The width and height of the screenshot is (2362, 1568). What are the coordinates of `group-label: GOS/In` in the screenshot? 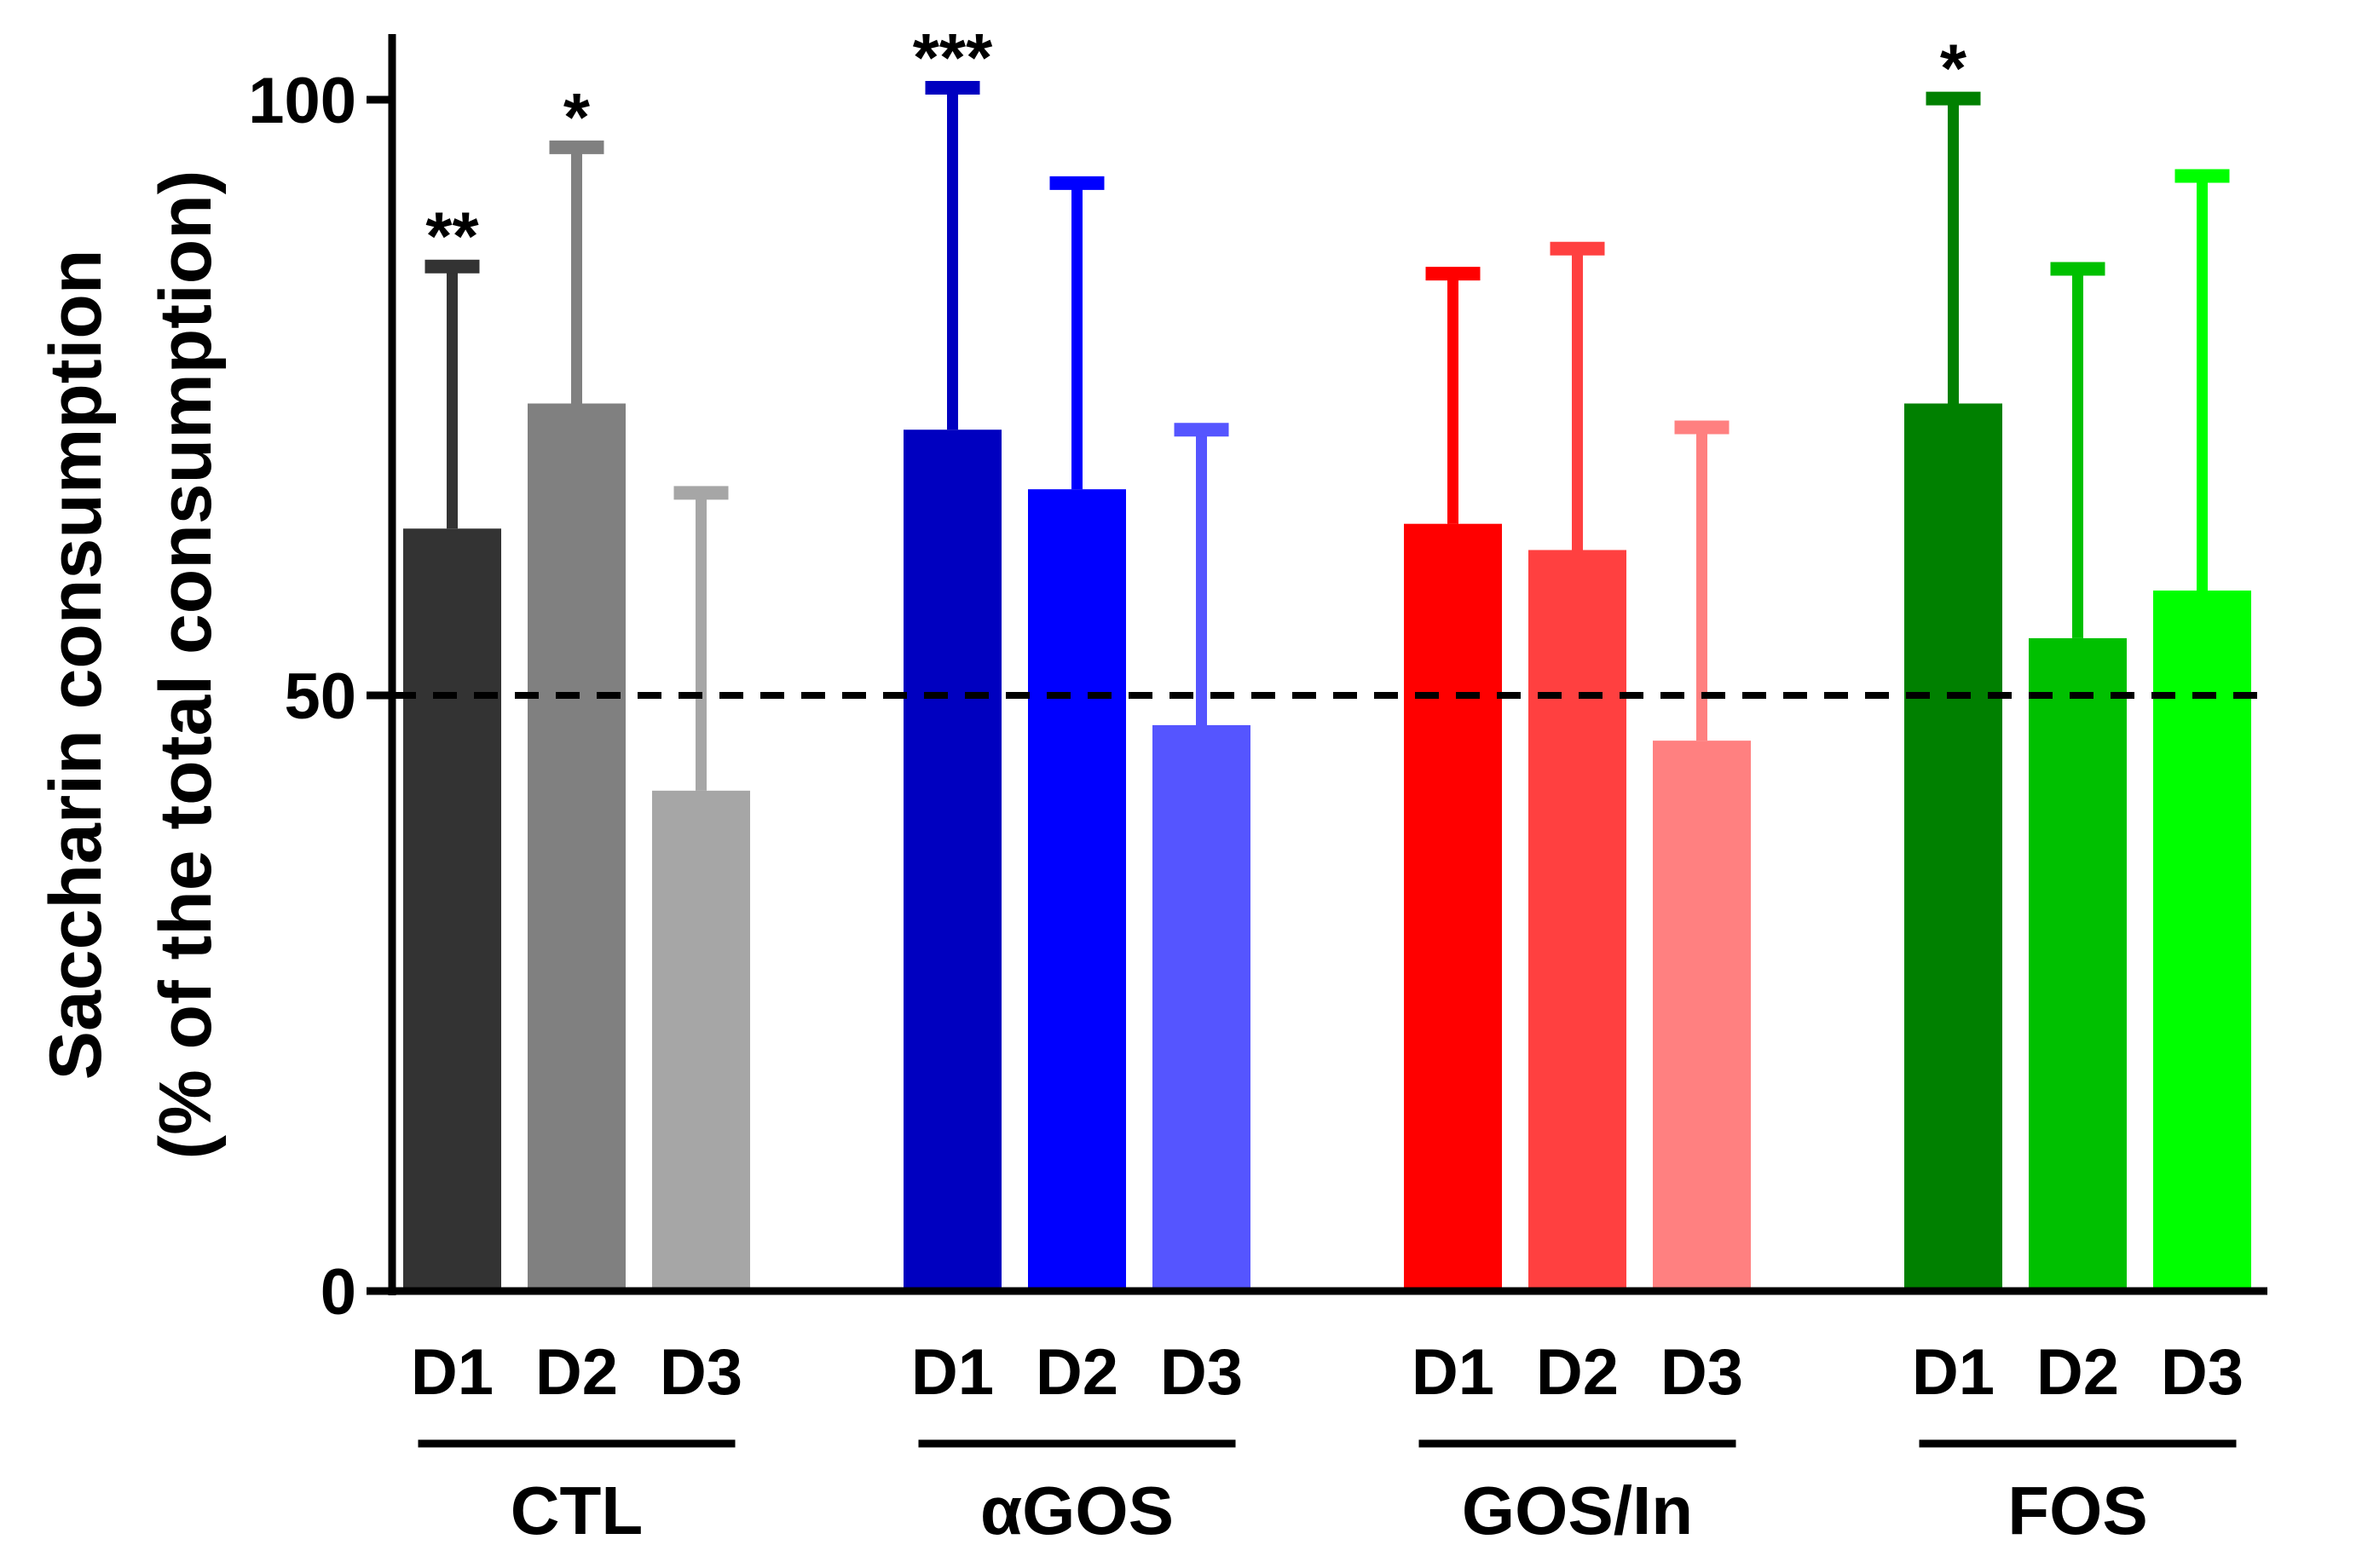 It's located at (1577, 1510).